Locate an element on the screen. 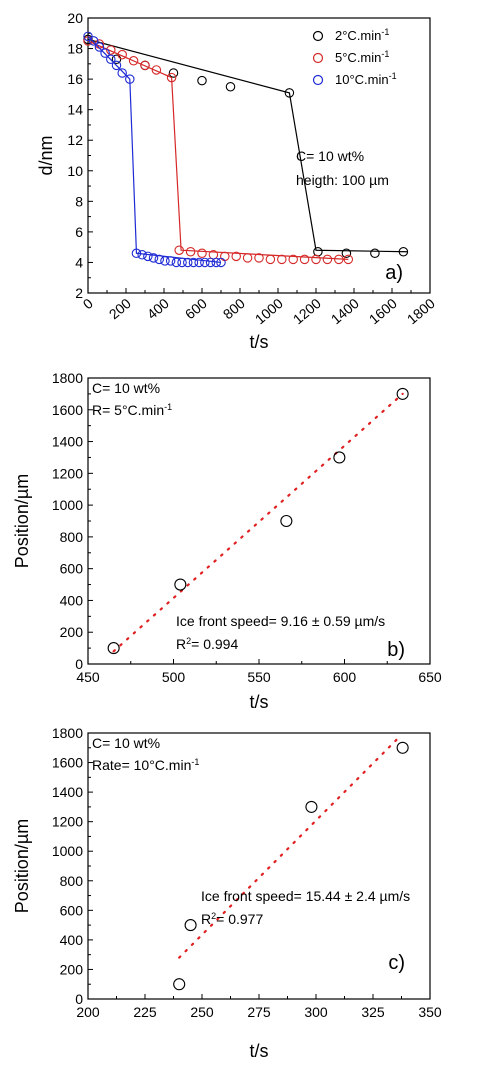  r-squared-label: R2= 0.994 is located at coordinates (207, 644).